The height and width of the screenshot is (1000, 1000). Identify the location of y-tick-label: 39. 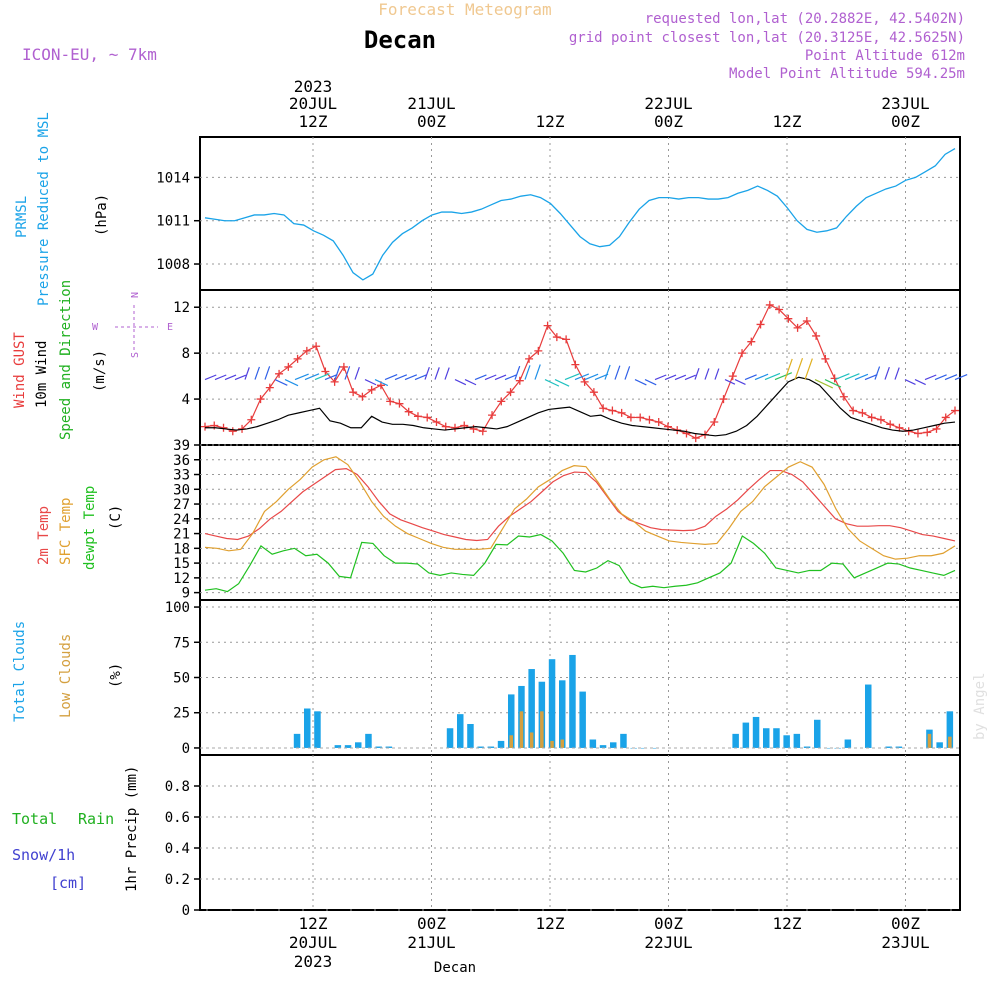
(181, 446).